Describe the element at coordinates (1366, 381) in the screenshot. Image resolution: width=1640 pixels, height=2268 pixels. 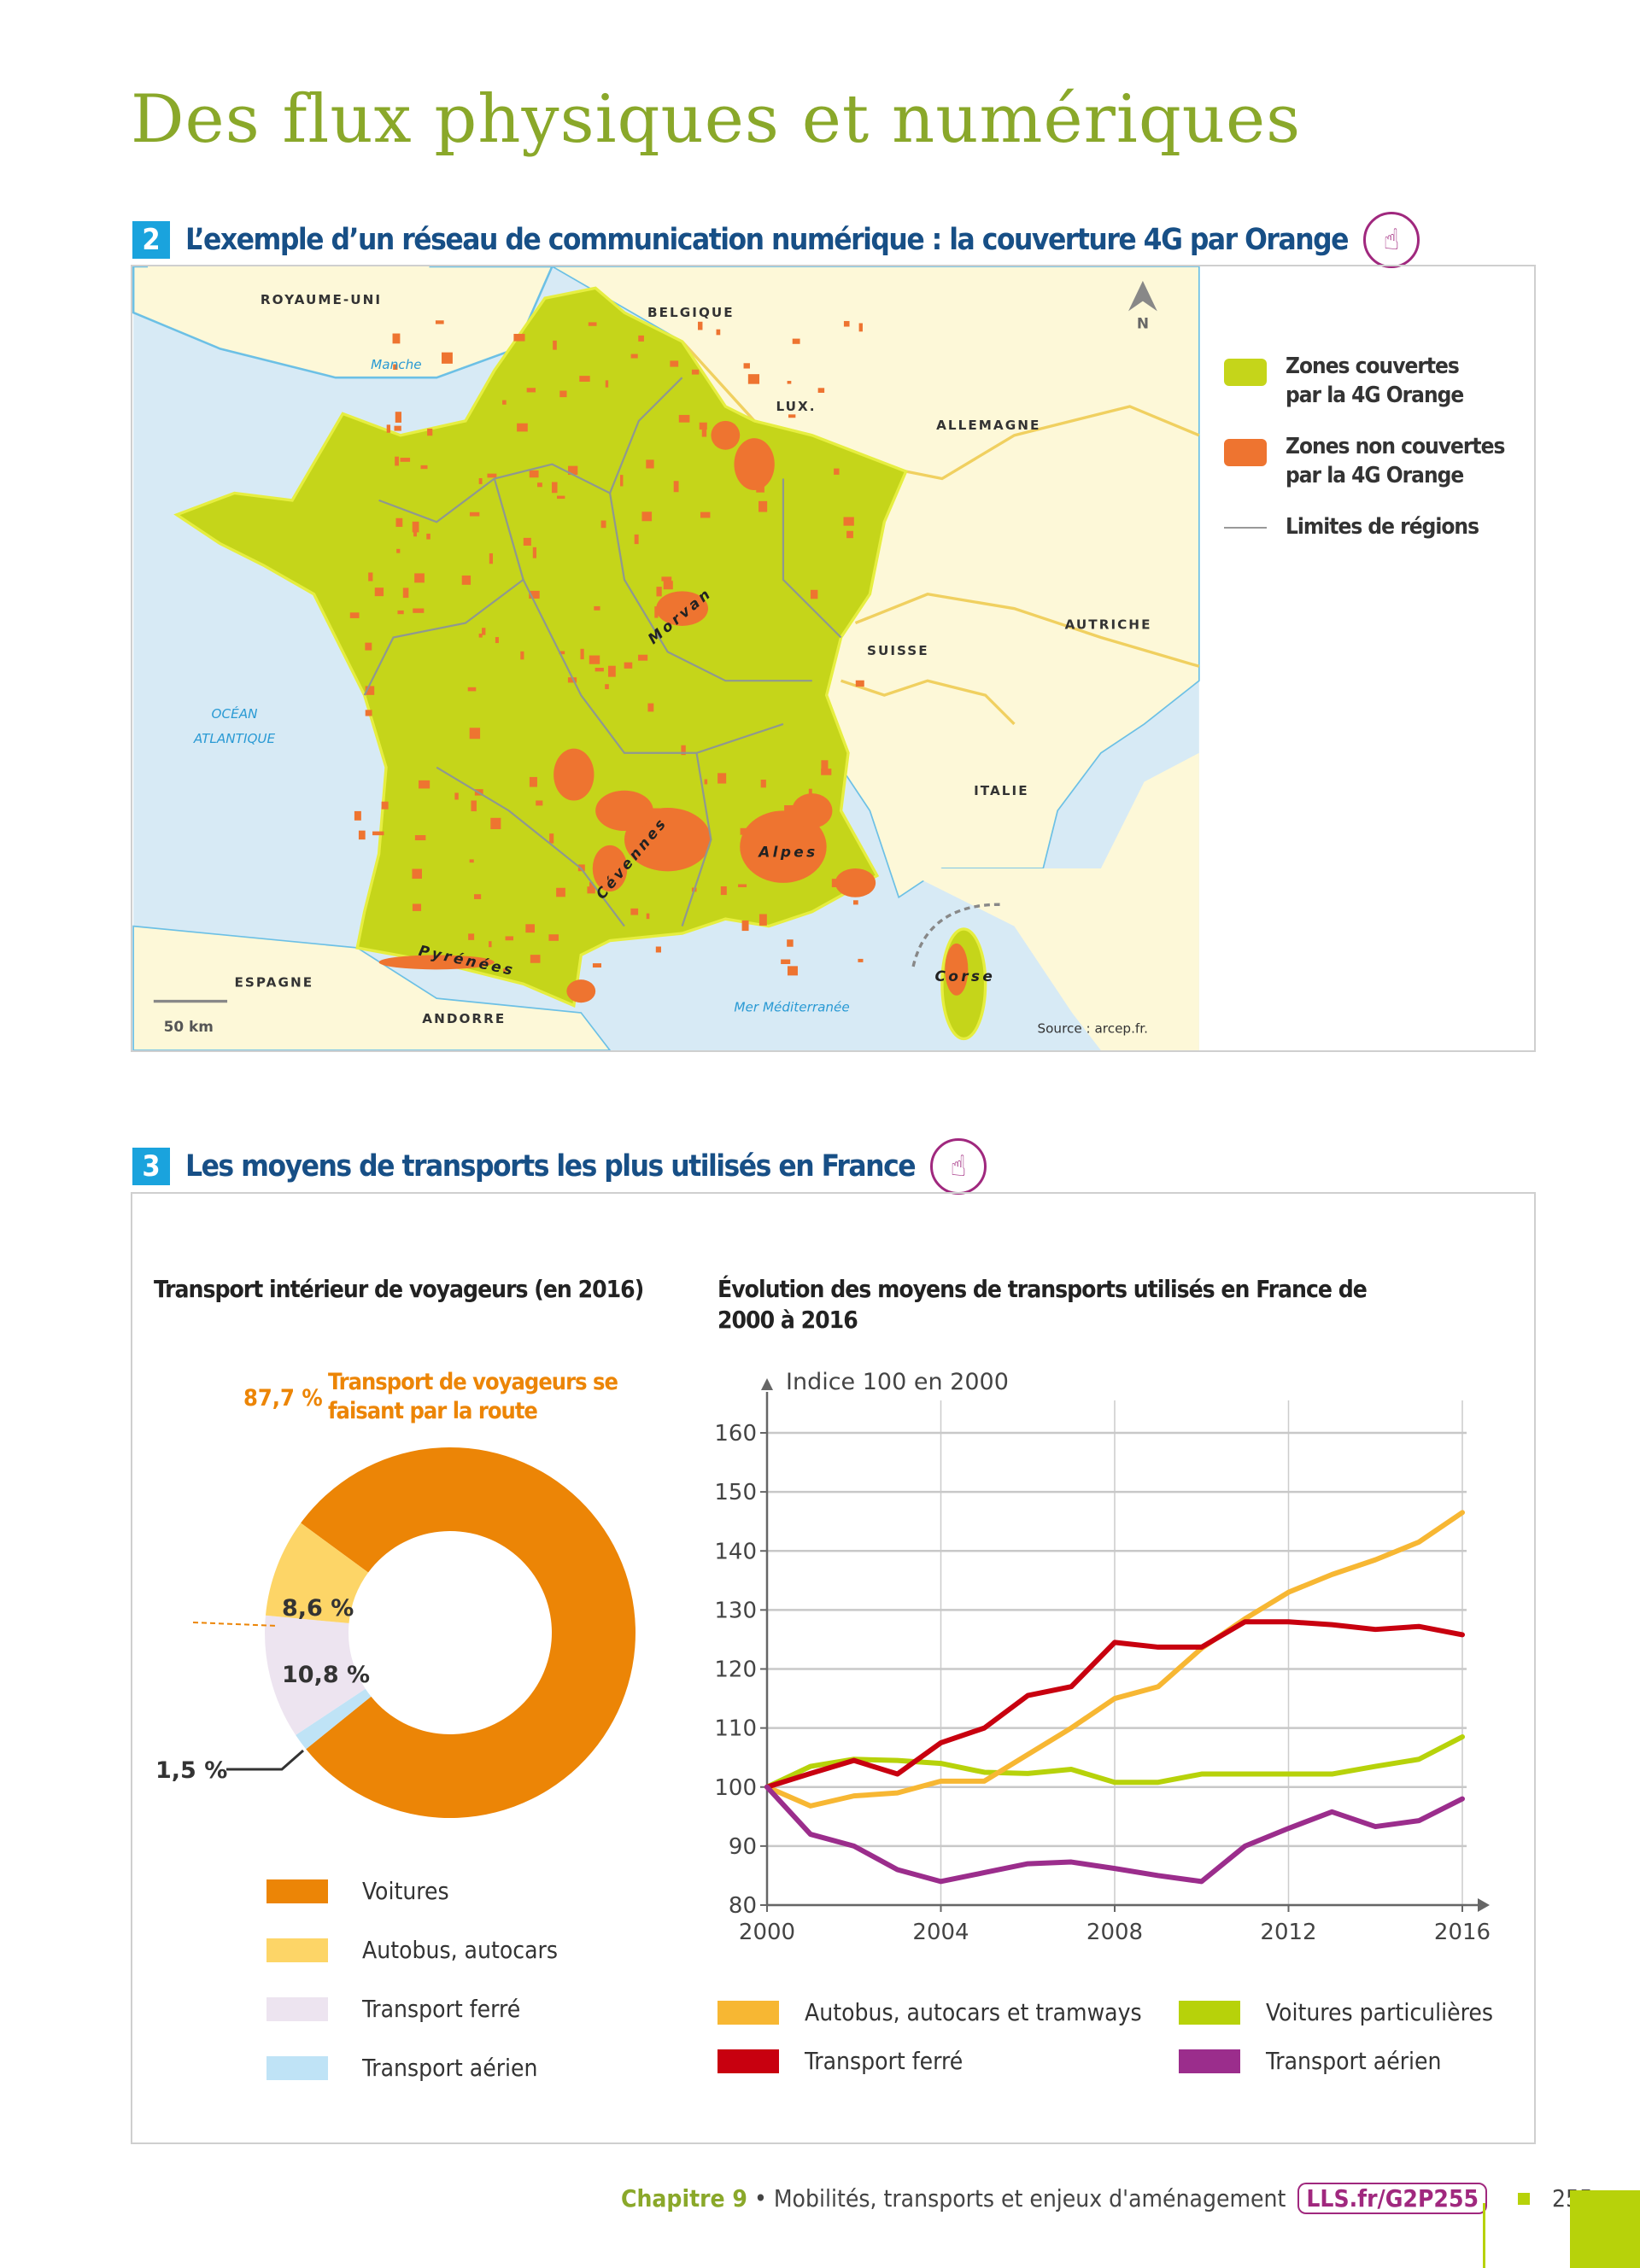
I see `legend-covered: Zones couvertes par la 4G Orange` at that location.